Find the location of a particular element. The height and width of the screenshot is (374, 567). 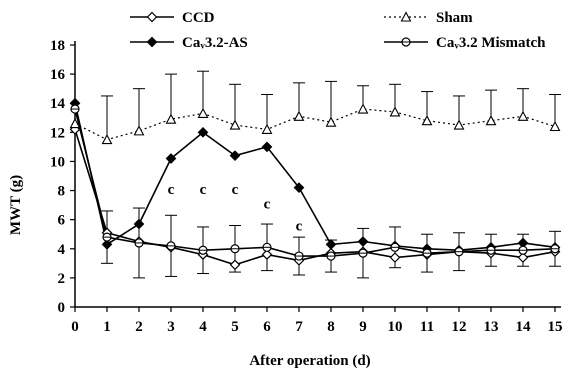

y-tick-label: 0 is located at coordinates (62, 308).